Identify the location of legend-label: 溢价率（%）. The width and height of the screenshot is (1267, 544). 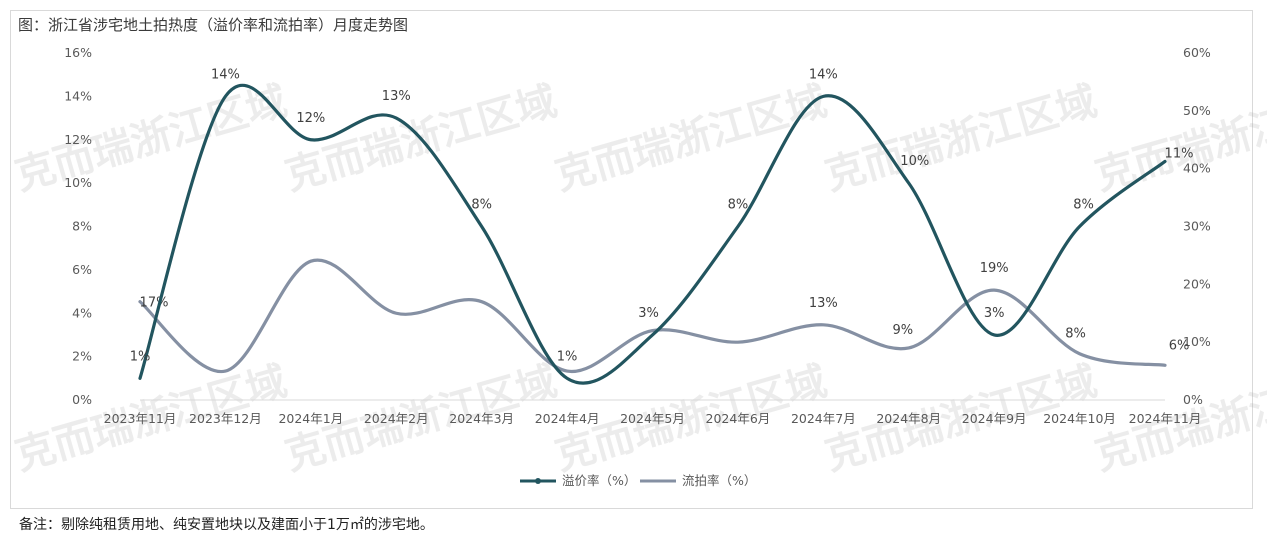
(599, 480).